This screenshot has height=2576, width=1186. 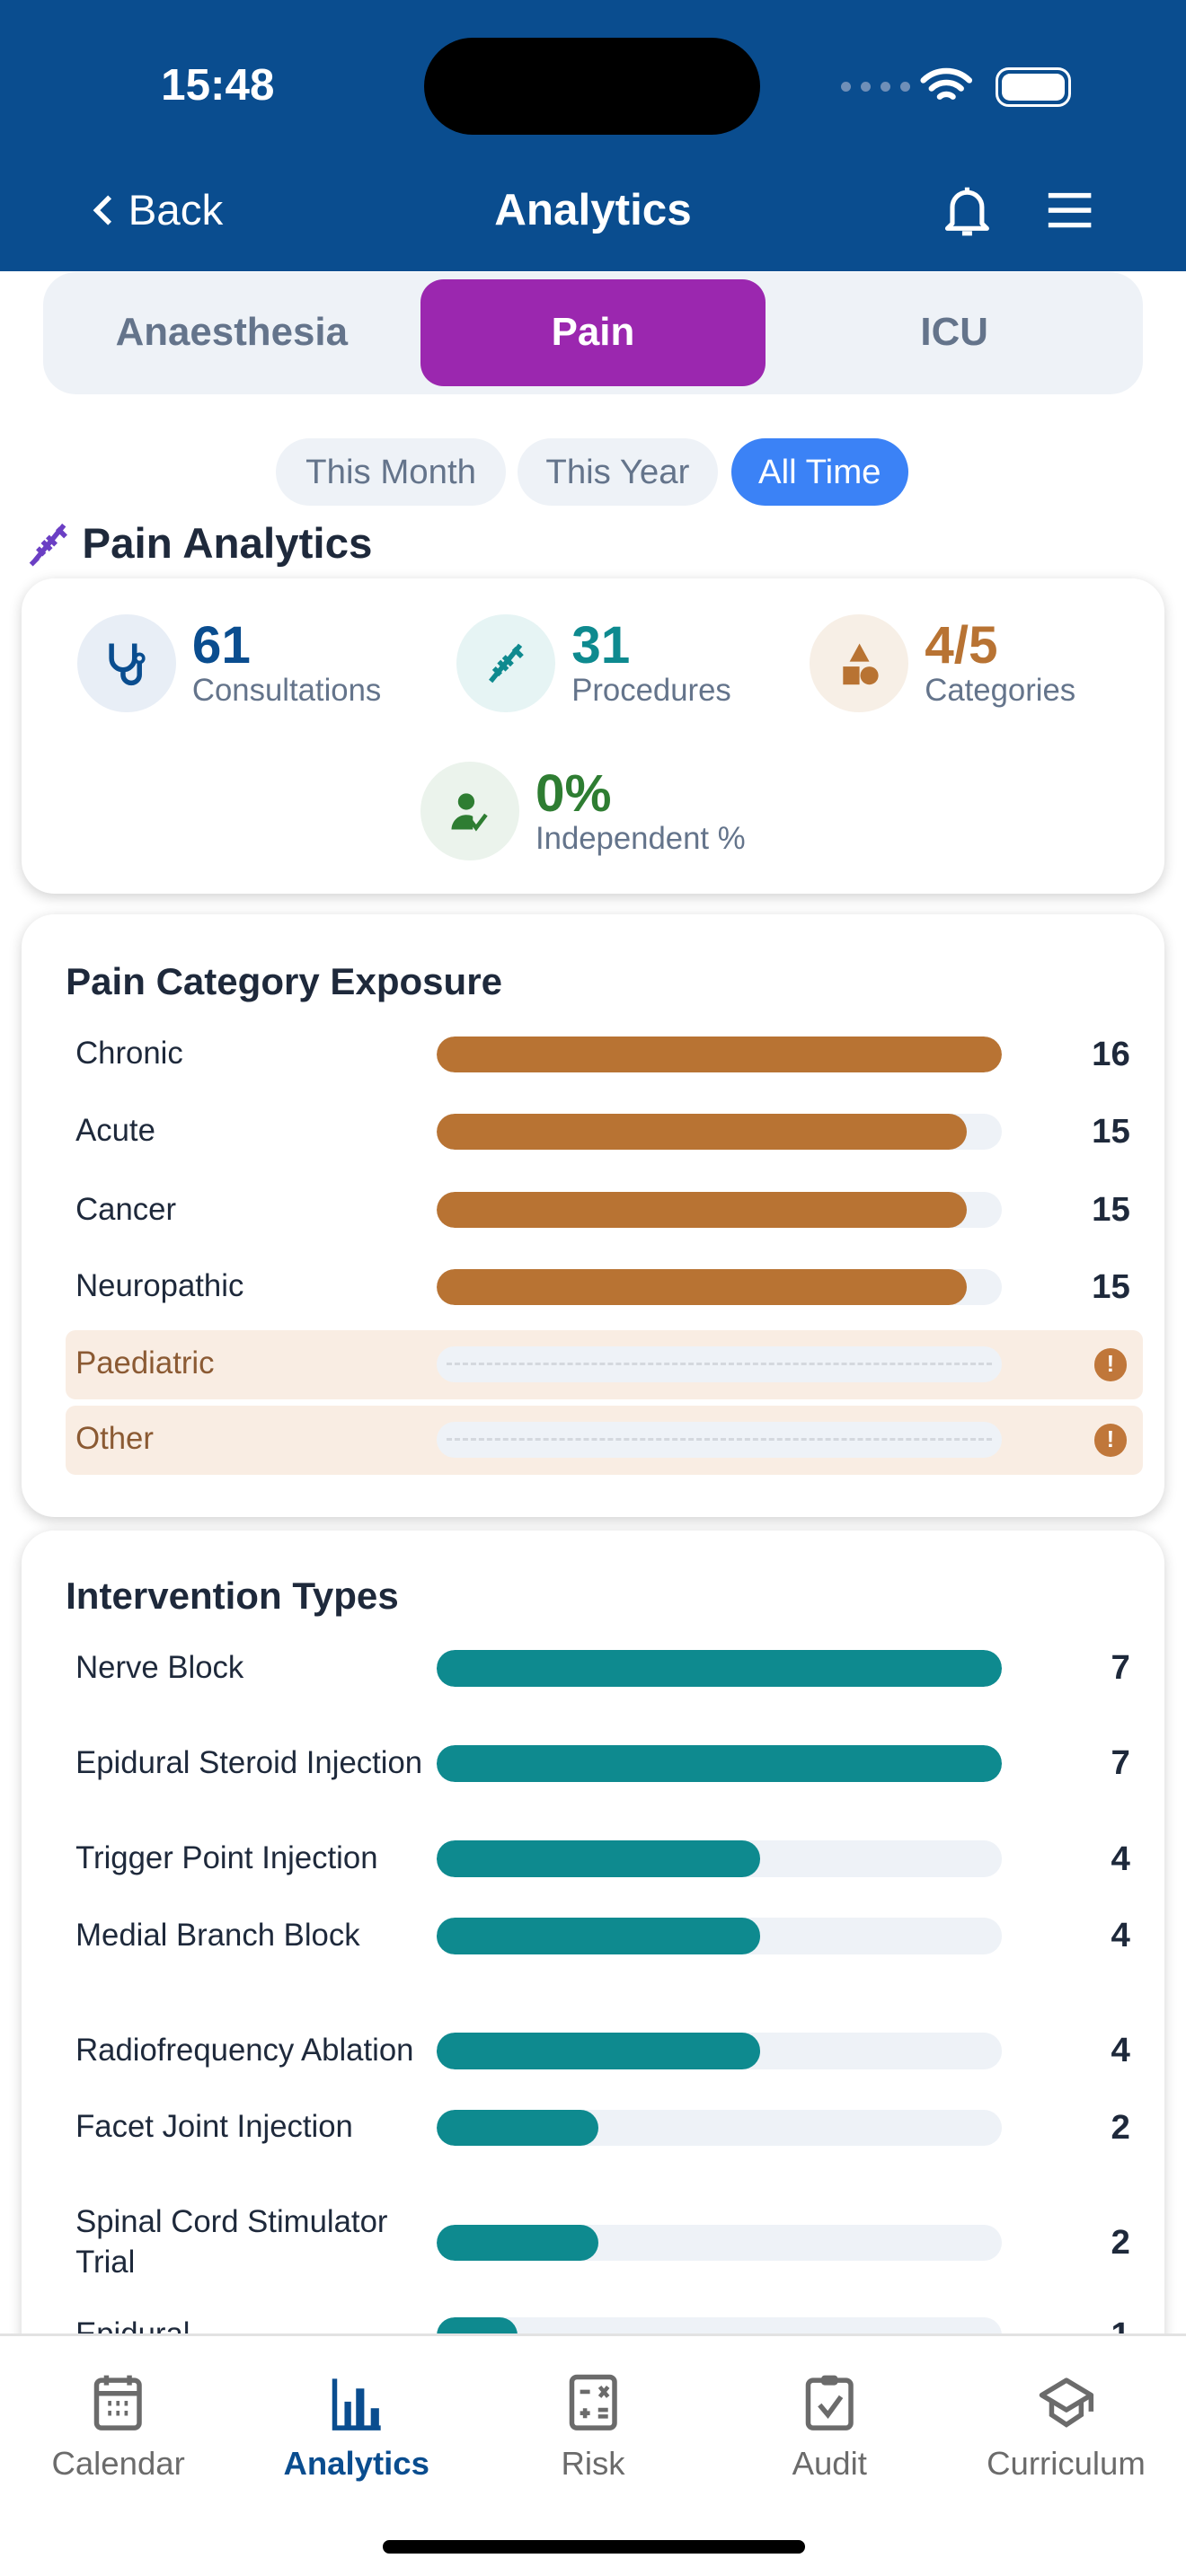 I want to click on nav-curriculum: Curriculum, so click(x=1066, y=2427).